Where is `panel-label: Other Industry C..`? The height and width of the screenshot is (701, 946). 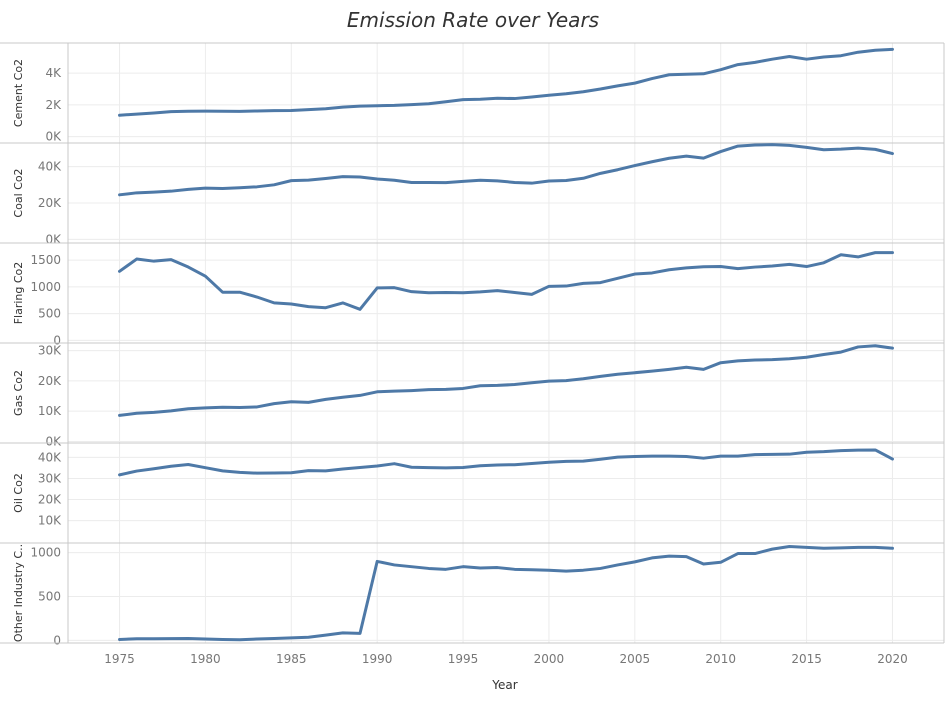
panel-label: Other Industry C.. is located at coordinates (18, 593).